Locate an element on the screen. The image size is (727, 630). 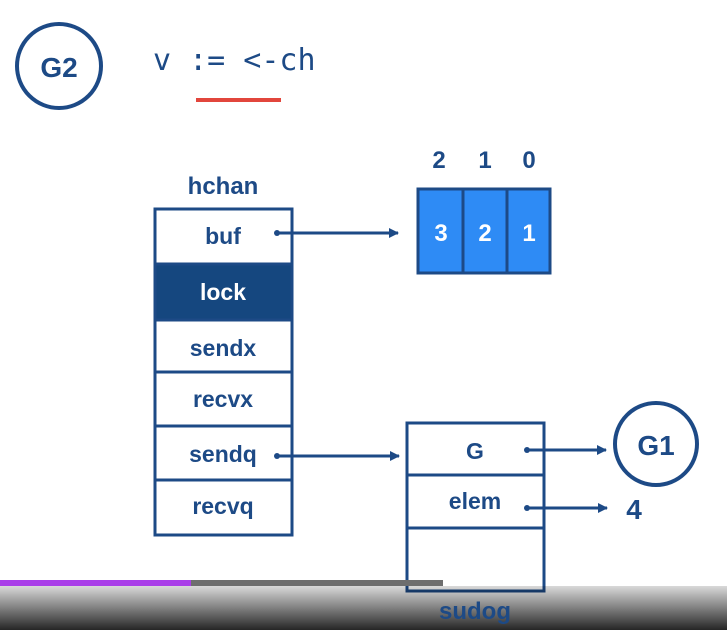
hchan-field-sendx: sendx is located at coordinates (223, 348).